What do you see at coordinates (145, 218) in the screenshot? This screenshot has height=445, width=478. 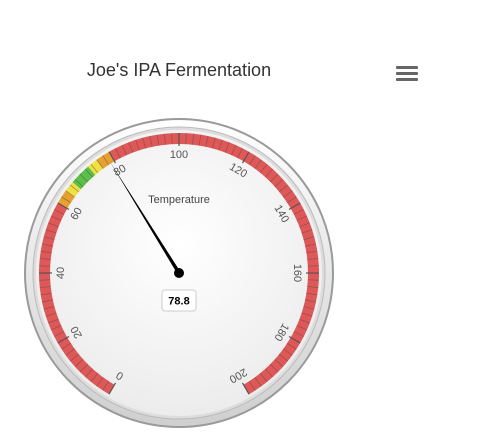 I see `gauge-needle` at bounding box center [145, 218].